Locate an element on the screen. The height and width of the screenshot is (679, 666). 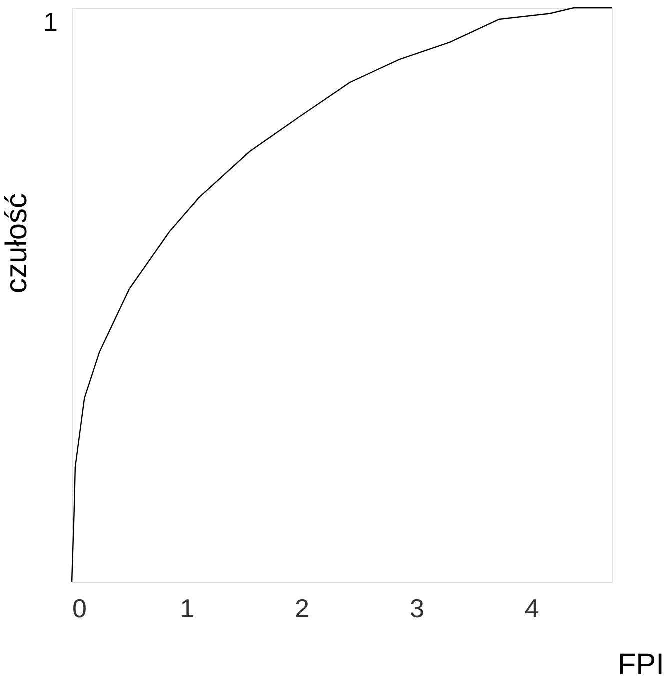
text: 1 is located at coordinates (51, 22).